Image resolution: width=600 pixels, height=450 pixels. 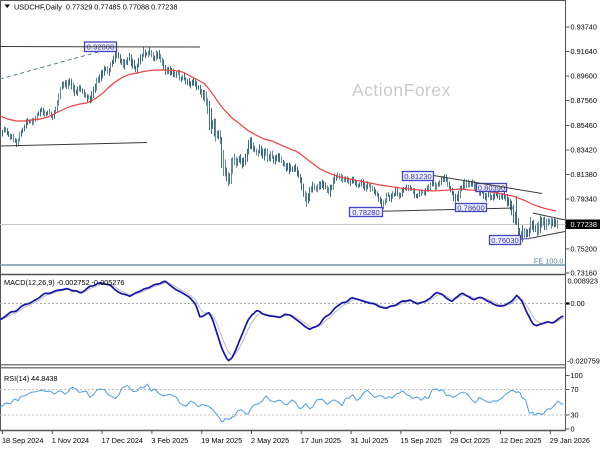 I want to click on svg-text: 0.93740, so click(x=584, y=27).